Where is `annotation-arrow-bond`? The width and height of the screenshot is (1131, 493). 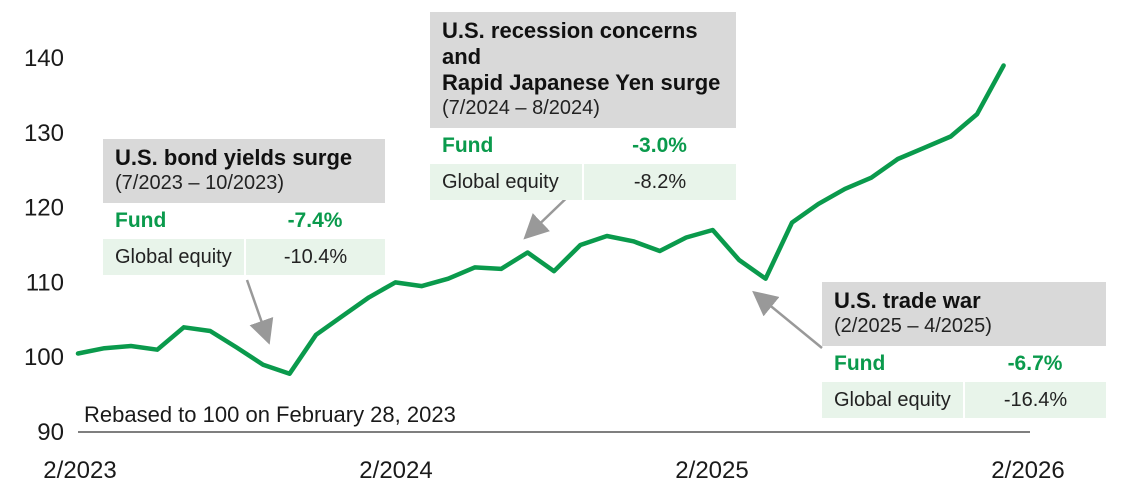
annotation-arrow-bond is located at coordinates (259, 312).